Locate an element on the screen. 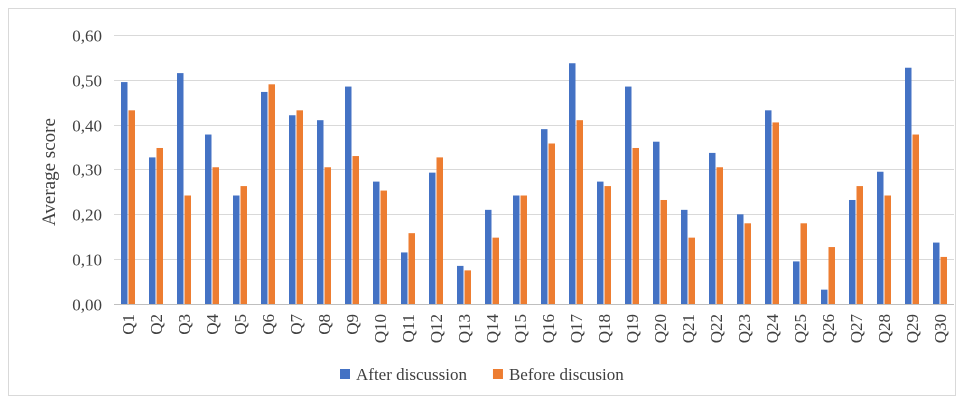 This screenshot has width=966, height=405. legend-swatch-before is located at coordinates (497, 374).